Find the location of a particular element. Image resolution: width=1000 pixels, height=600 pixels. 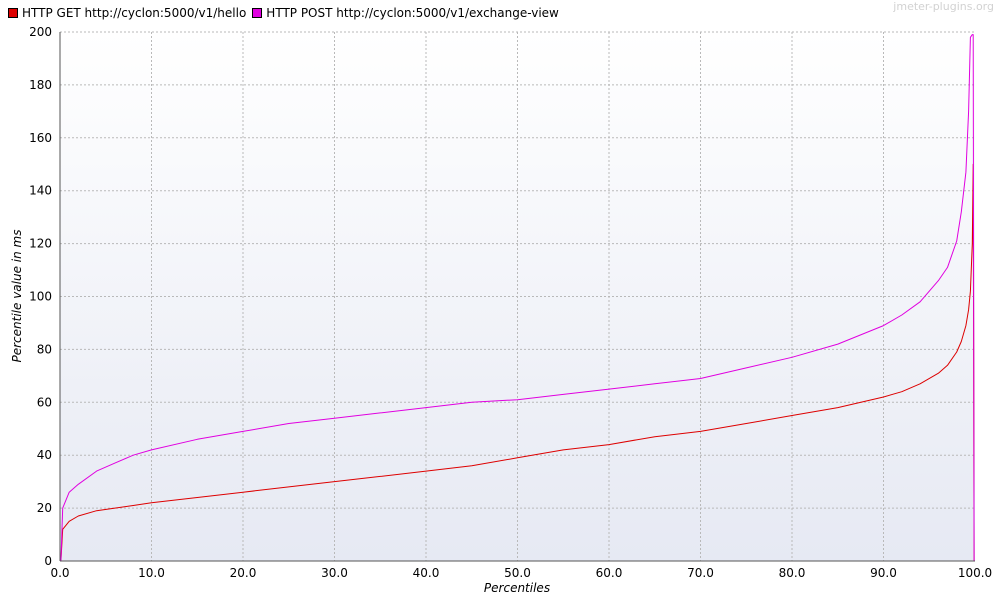

y-tick-label: 0 is located at coordinates (48, 561).